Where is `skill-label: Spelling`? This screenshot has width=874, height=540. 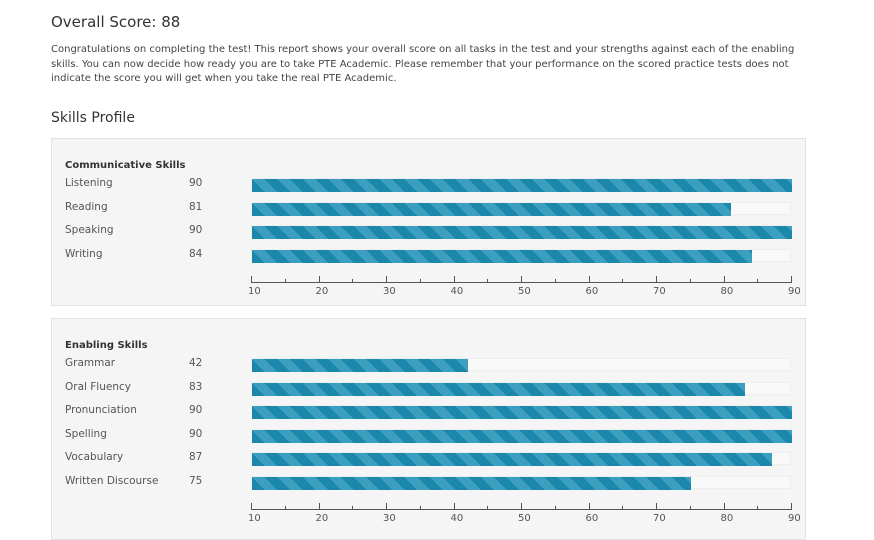 skill-label: Spelling is located at coordinates (86, 433).